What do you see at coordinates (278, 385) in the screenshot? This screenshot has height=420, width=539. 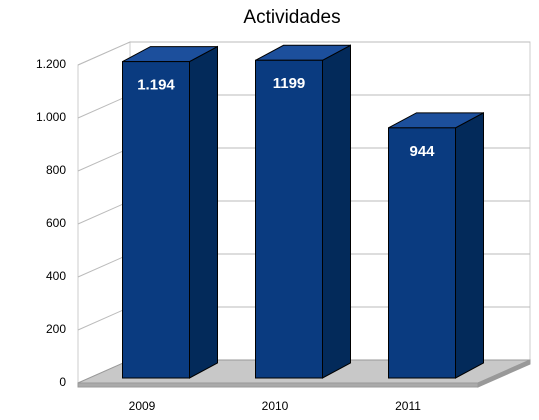 I see `floor-edge` at bounding box center [278, 385].